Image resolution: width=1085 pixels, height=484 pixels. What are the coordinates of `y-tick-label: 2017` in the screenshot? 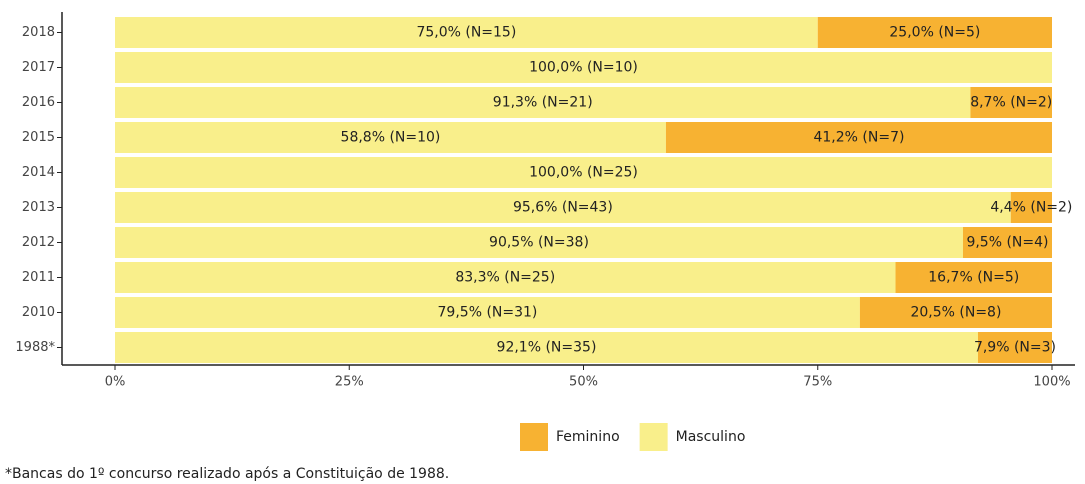 It's located at (38, 67).